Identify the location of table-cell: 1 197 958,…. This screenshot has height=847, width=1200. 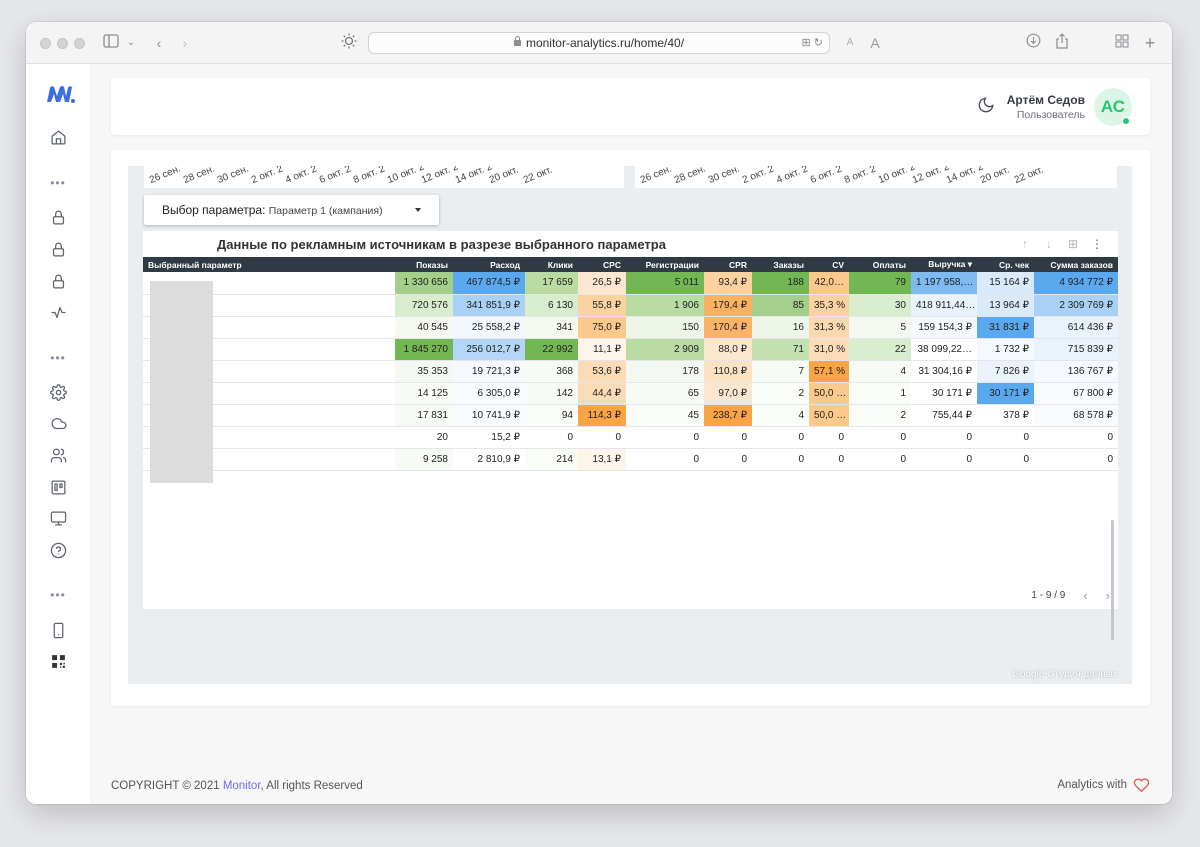
(944, 283).